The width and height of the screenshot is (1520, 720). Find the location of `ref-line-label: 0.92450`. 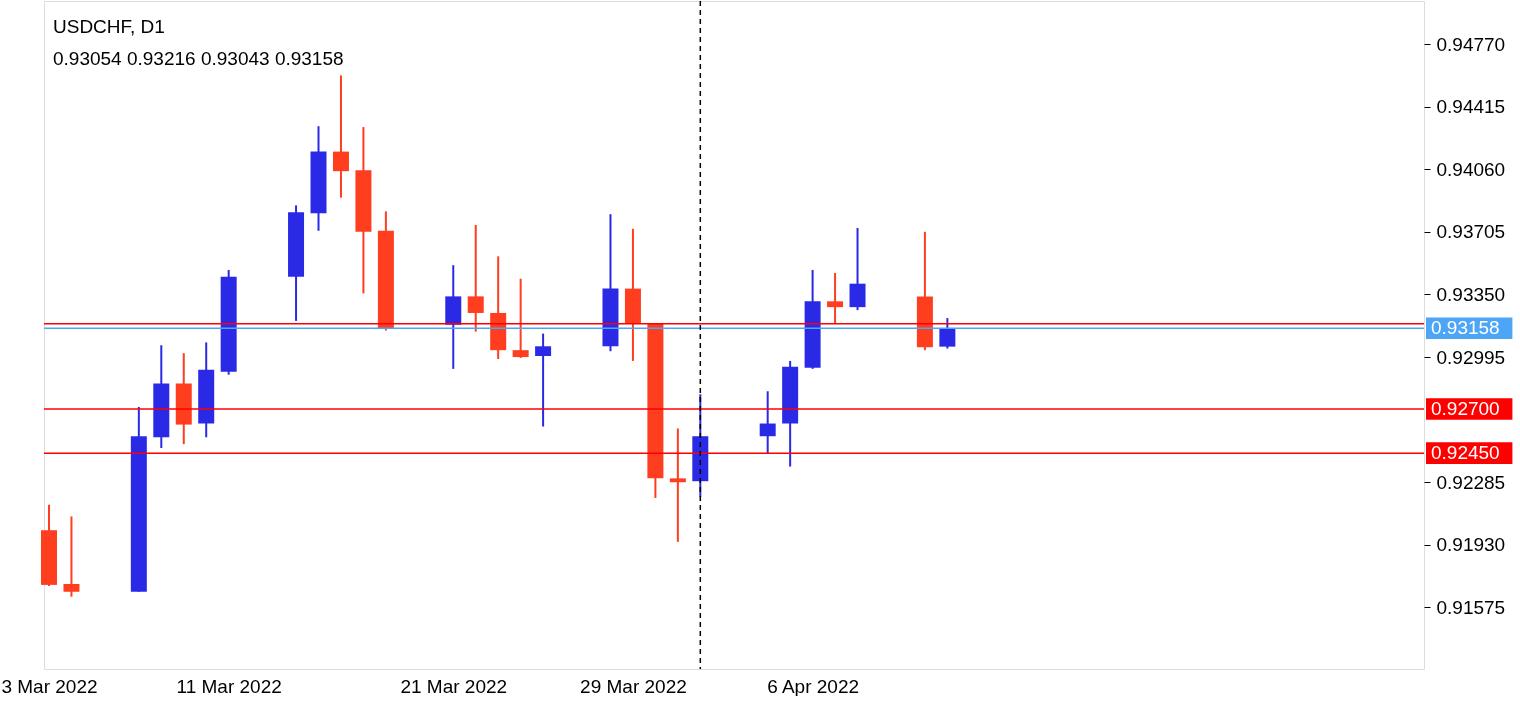

ref-line-label: 0.92450 is located at coordinates (1465, 453).